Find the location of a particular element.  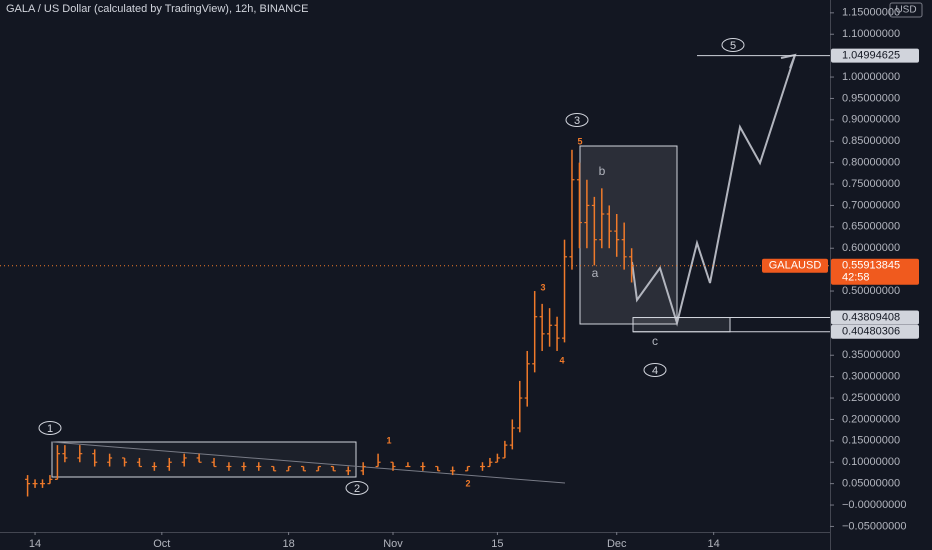

y-tick-label: 0.30000000 is located at coordinates (871, 377).